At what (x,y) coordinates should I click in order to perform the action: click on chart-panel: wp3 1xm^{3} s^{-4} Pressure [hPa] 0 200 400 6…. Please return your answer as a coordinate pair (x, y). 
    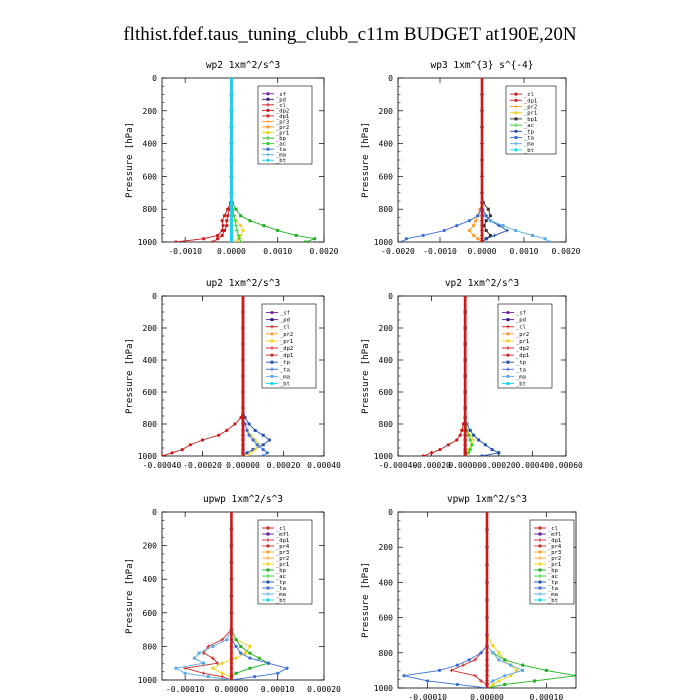
    Looking at the image, I should click on (471, 158).